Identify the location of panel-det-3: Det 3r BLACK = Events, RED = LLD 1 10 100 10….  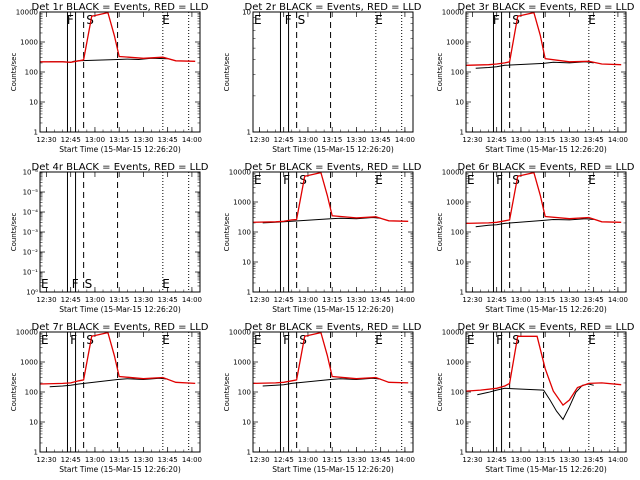
(535, 78).